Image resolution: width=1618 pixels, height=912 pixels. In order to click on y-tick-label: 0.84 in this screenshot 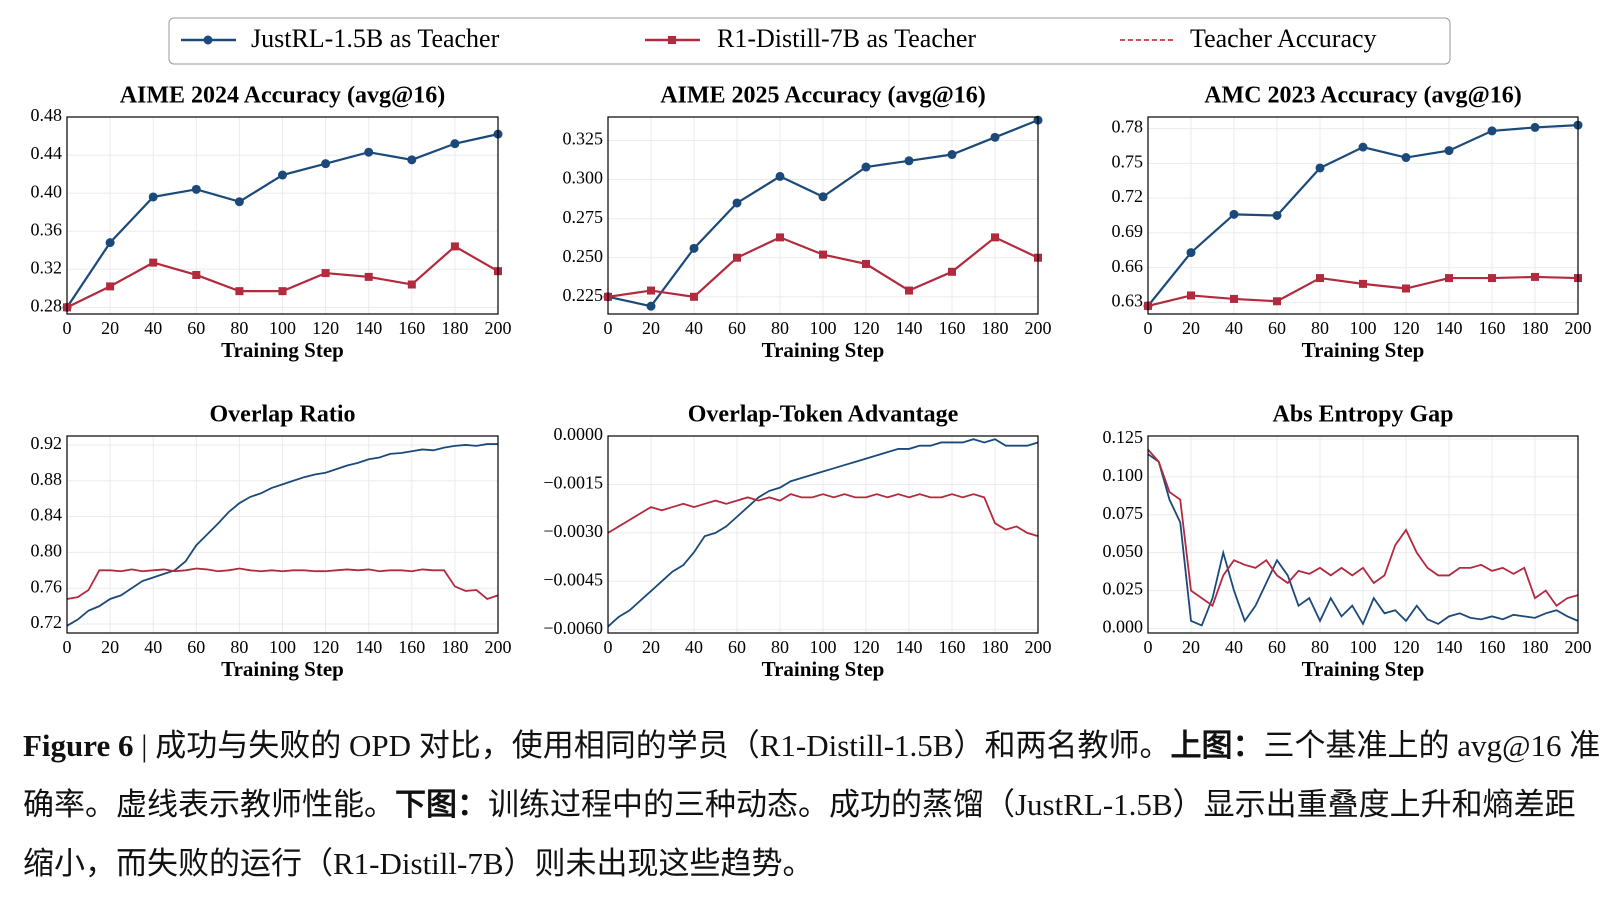, I will do `click(47, 515)`.